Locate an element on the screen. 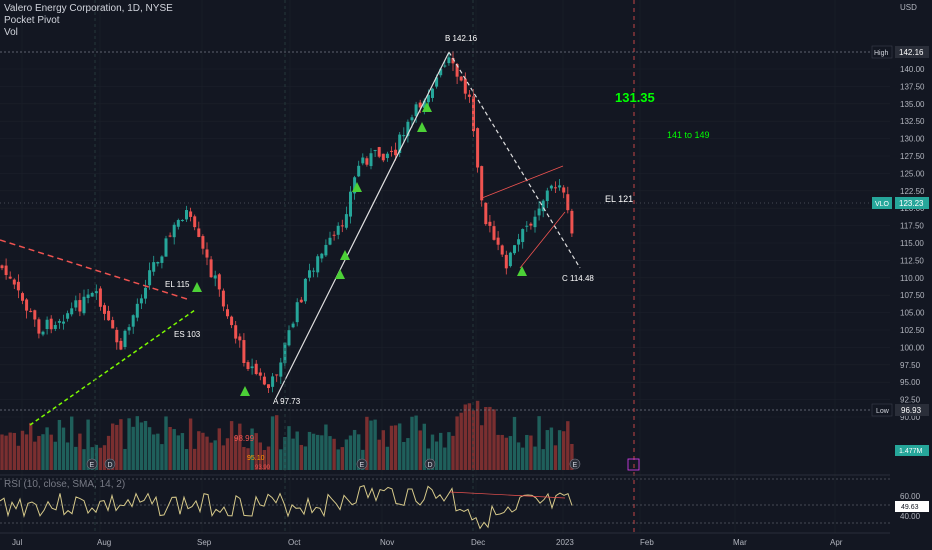 The image size is (932, 550). time-tick: Sep is located at coordinates (204, 542).